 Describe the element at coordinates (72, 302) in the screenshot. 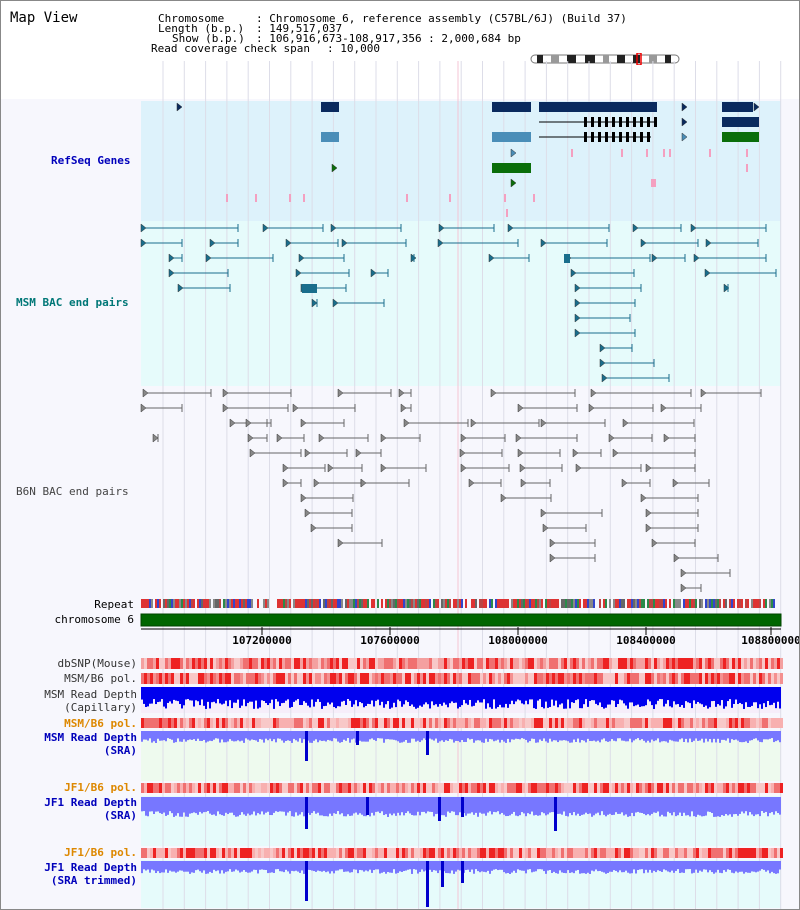

I see `msm-bac-label: MSM BAC end pairs` at that location.